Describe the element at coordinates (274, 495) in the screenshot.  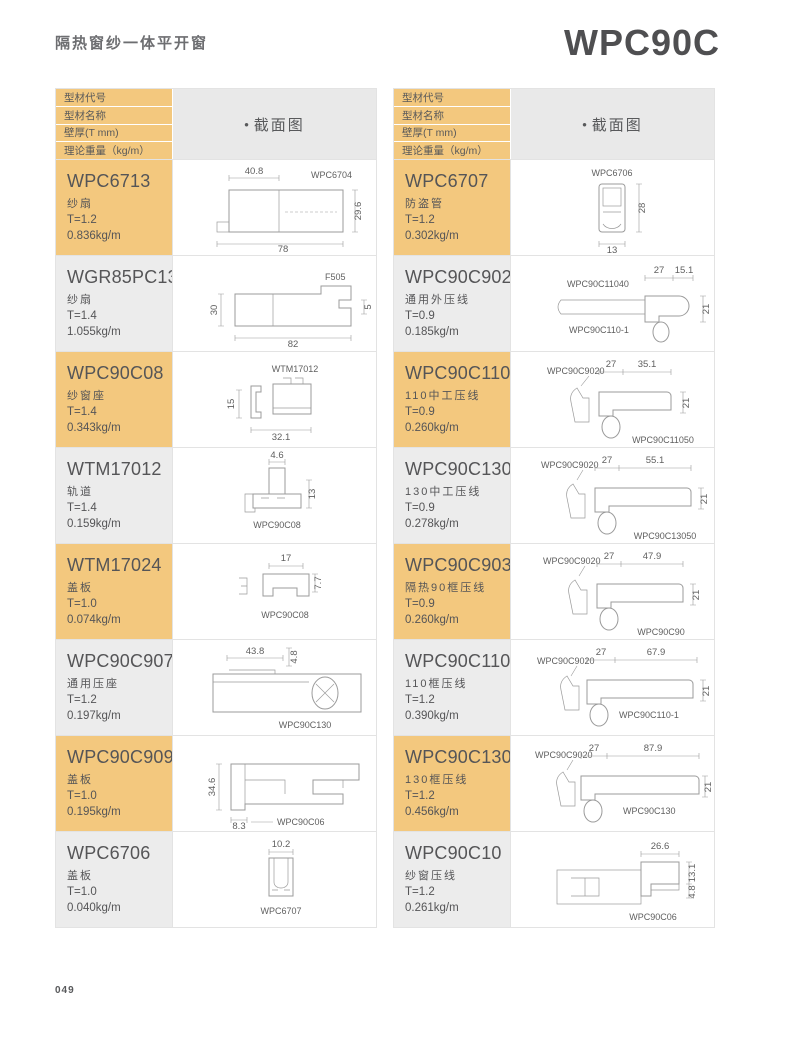
I see `cross-section-diagram: 4.6 13 WPC90C08` at that location.